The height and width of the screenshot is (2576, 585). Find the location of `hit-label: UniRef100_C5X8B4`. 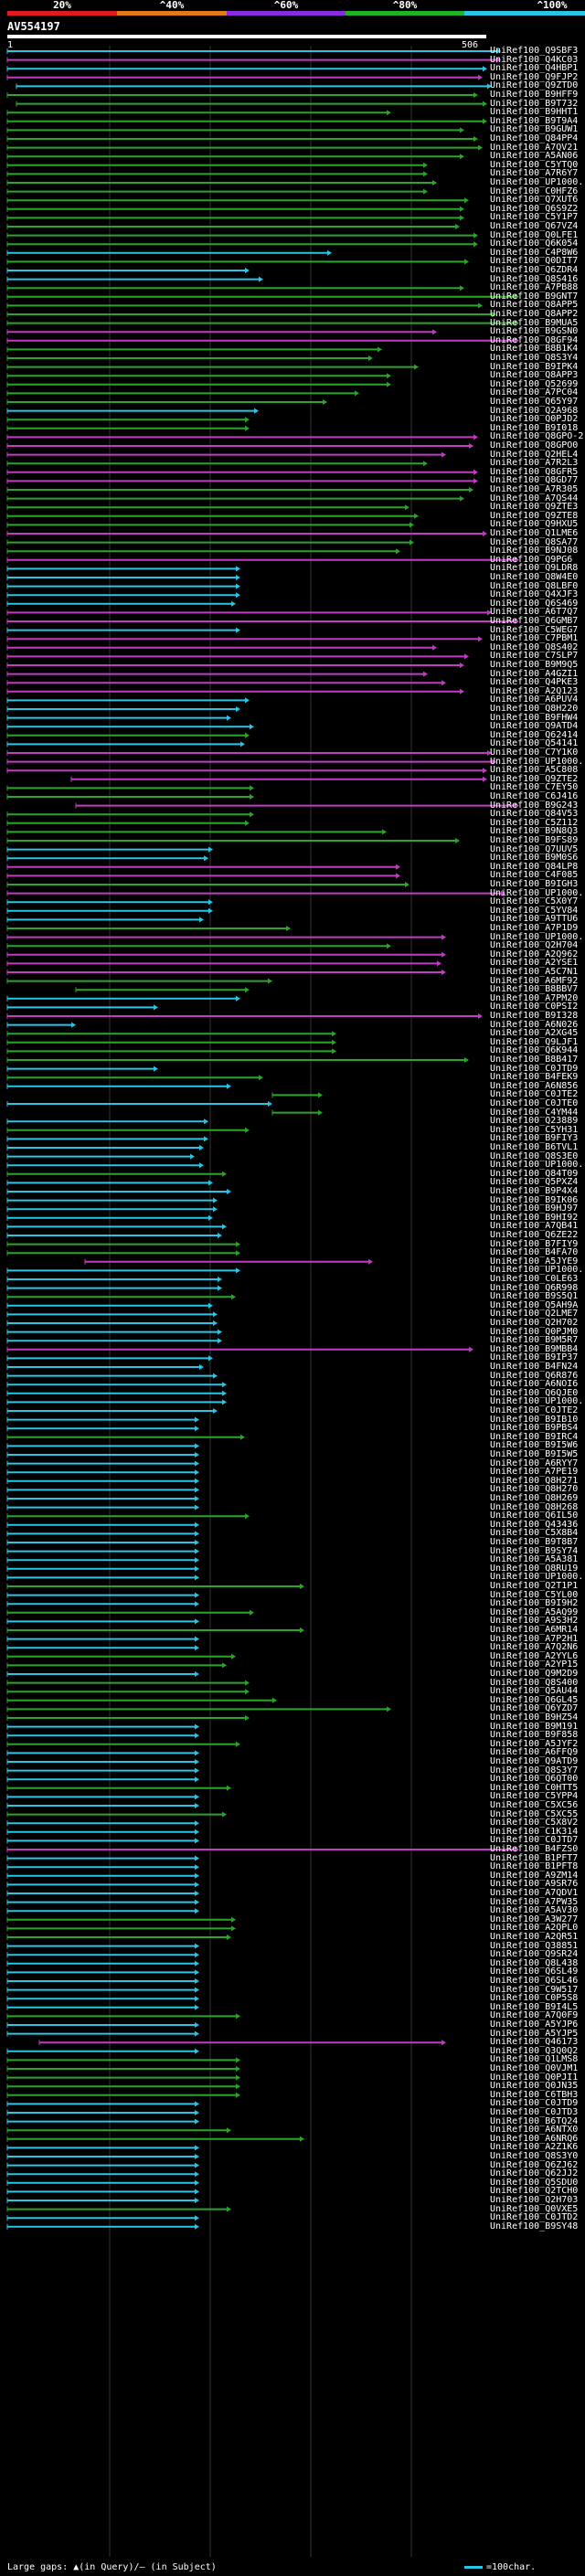

hit-label: UniRef100_C5X8B4 is located at coordinates (535, 1533).